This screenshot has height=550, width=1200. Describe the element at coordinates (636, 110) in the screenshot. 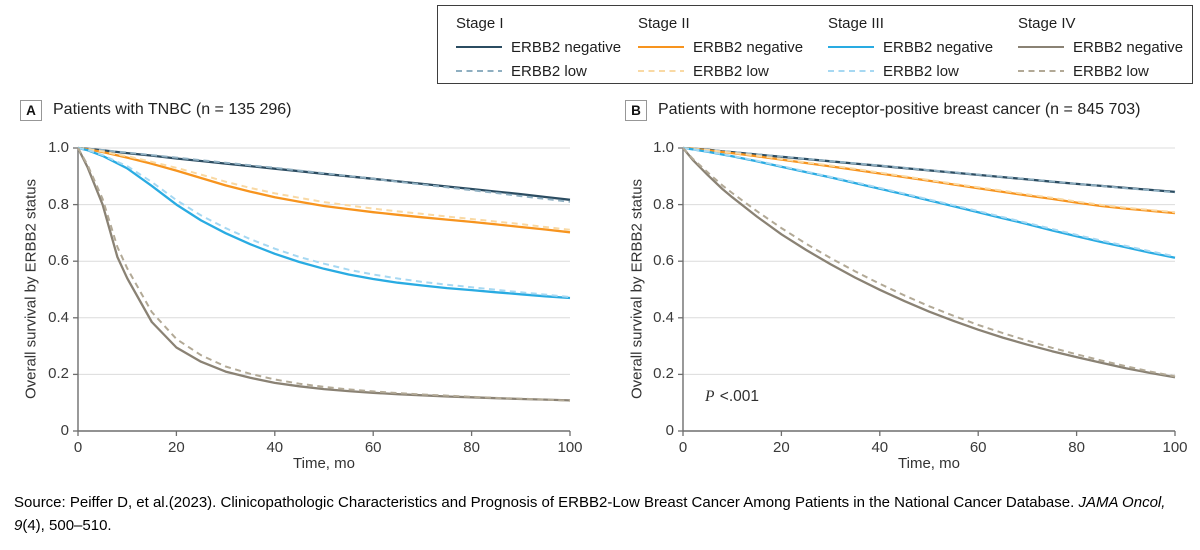

I see `panel-b-letter-badge: B` at that location.